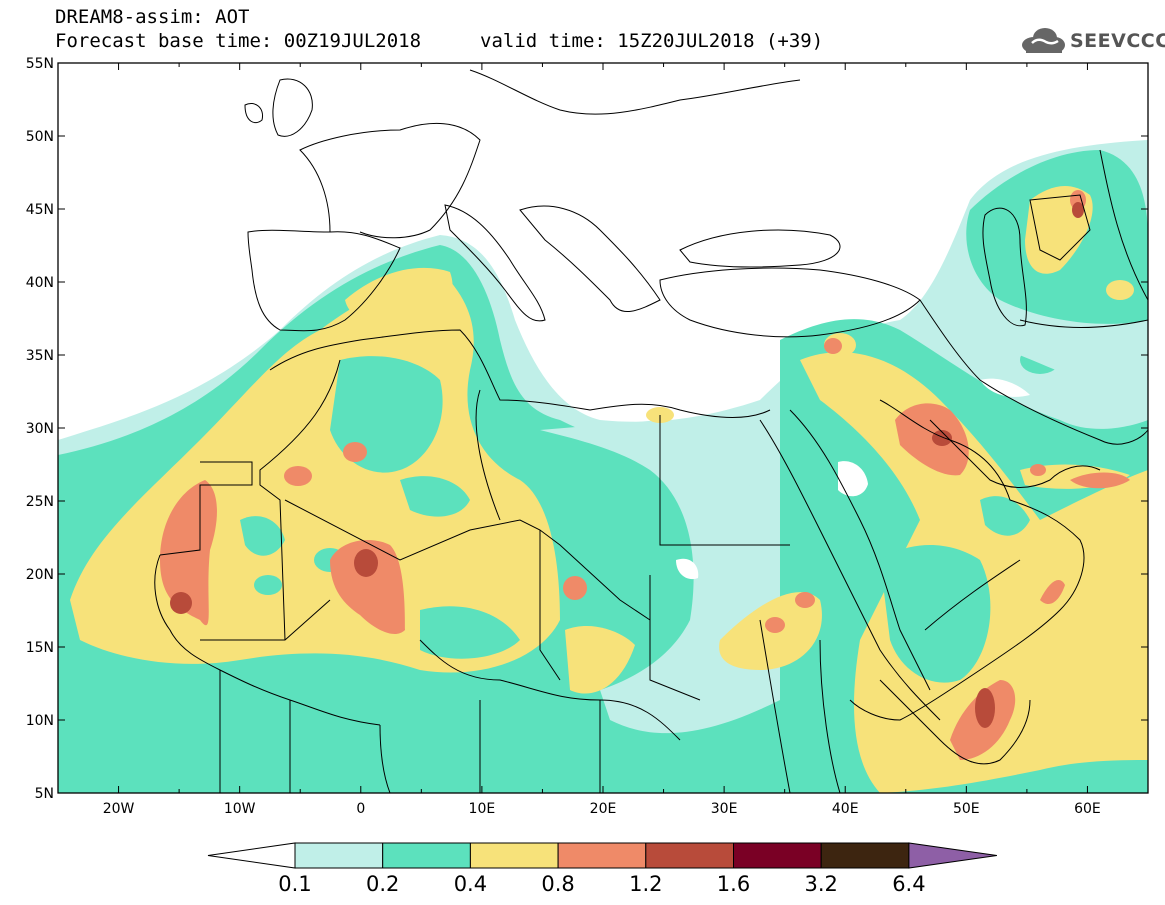 This screenshot has width=1165, height=905. Describe the element at coordinates (152, 17) in the screenshot. I see `map-title: DREAM8-assim: AOT` at that location.